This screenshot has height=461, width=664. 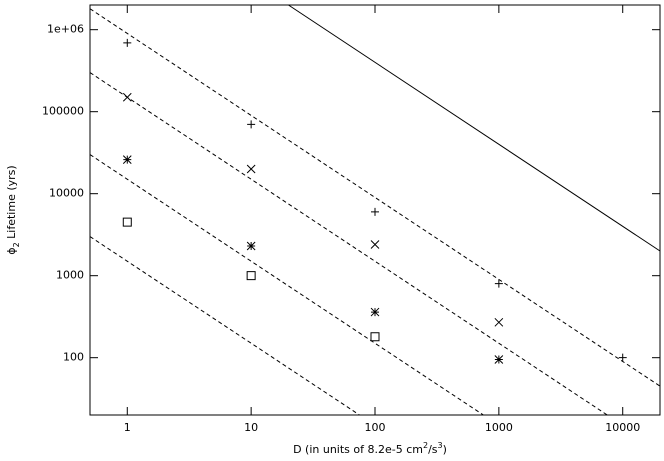 I want to click on y-tick-label: 10000, so click(x=66, y=193).